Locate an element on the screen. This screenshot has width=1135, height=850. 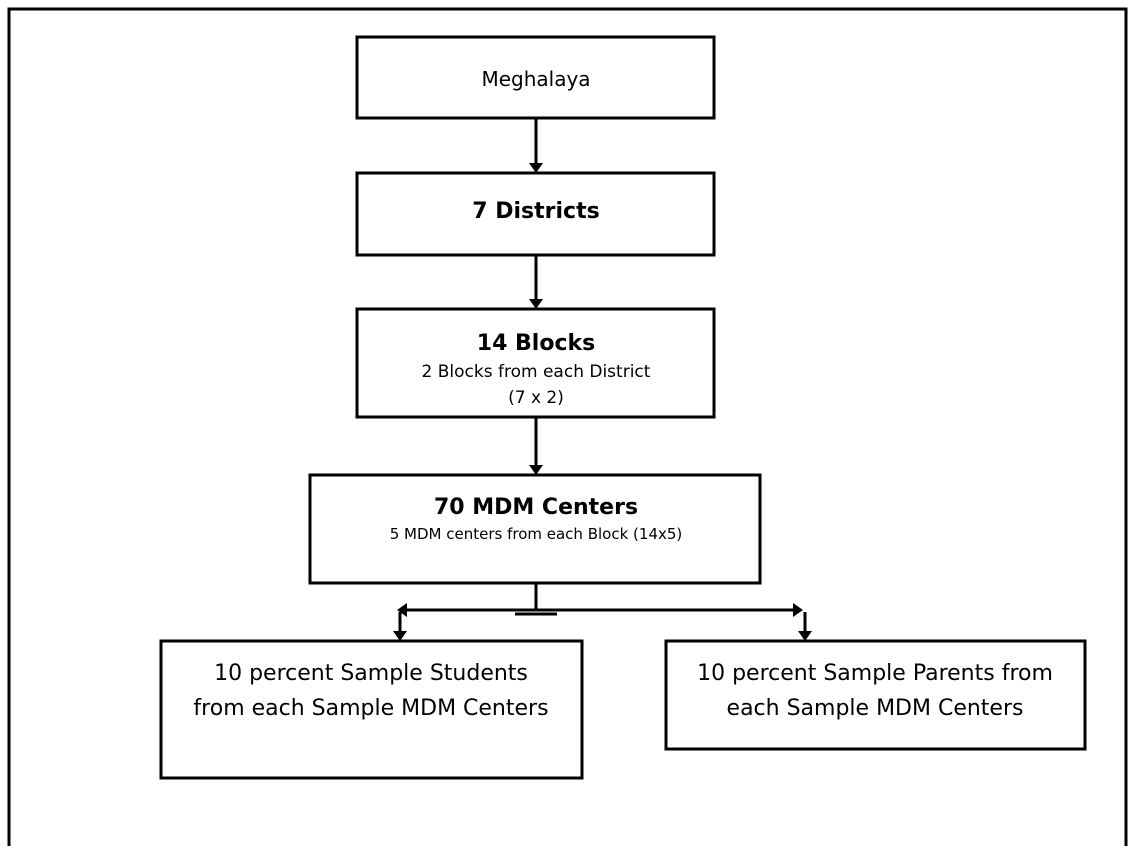
node-text: from each Sample MDM Centers is located at coordinates (370, 708).